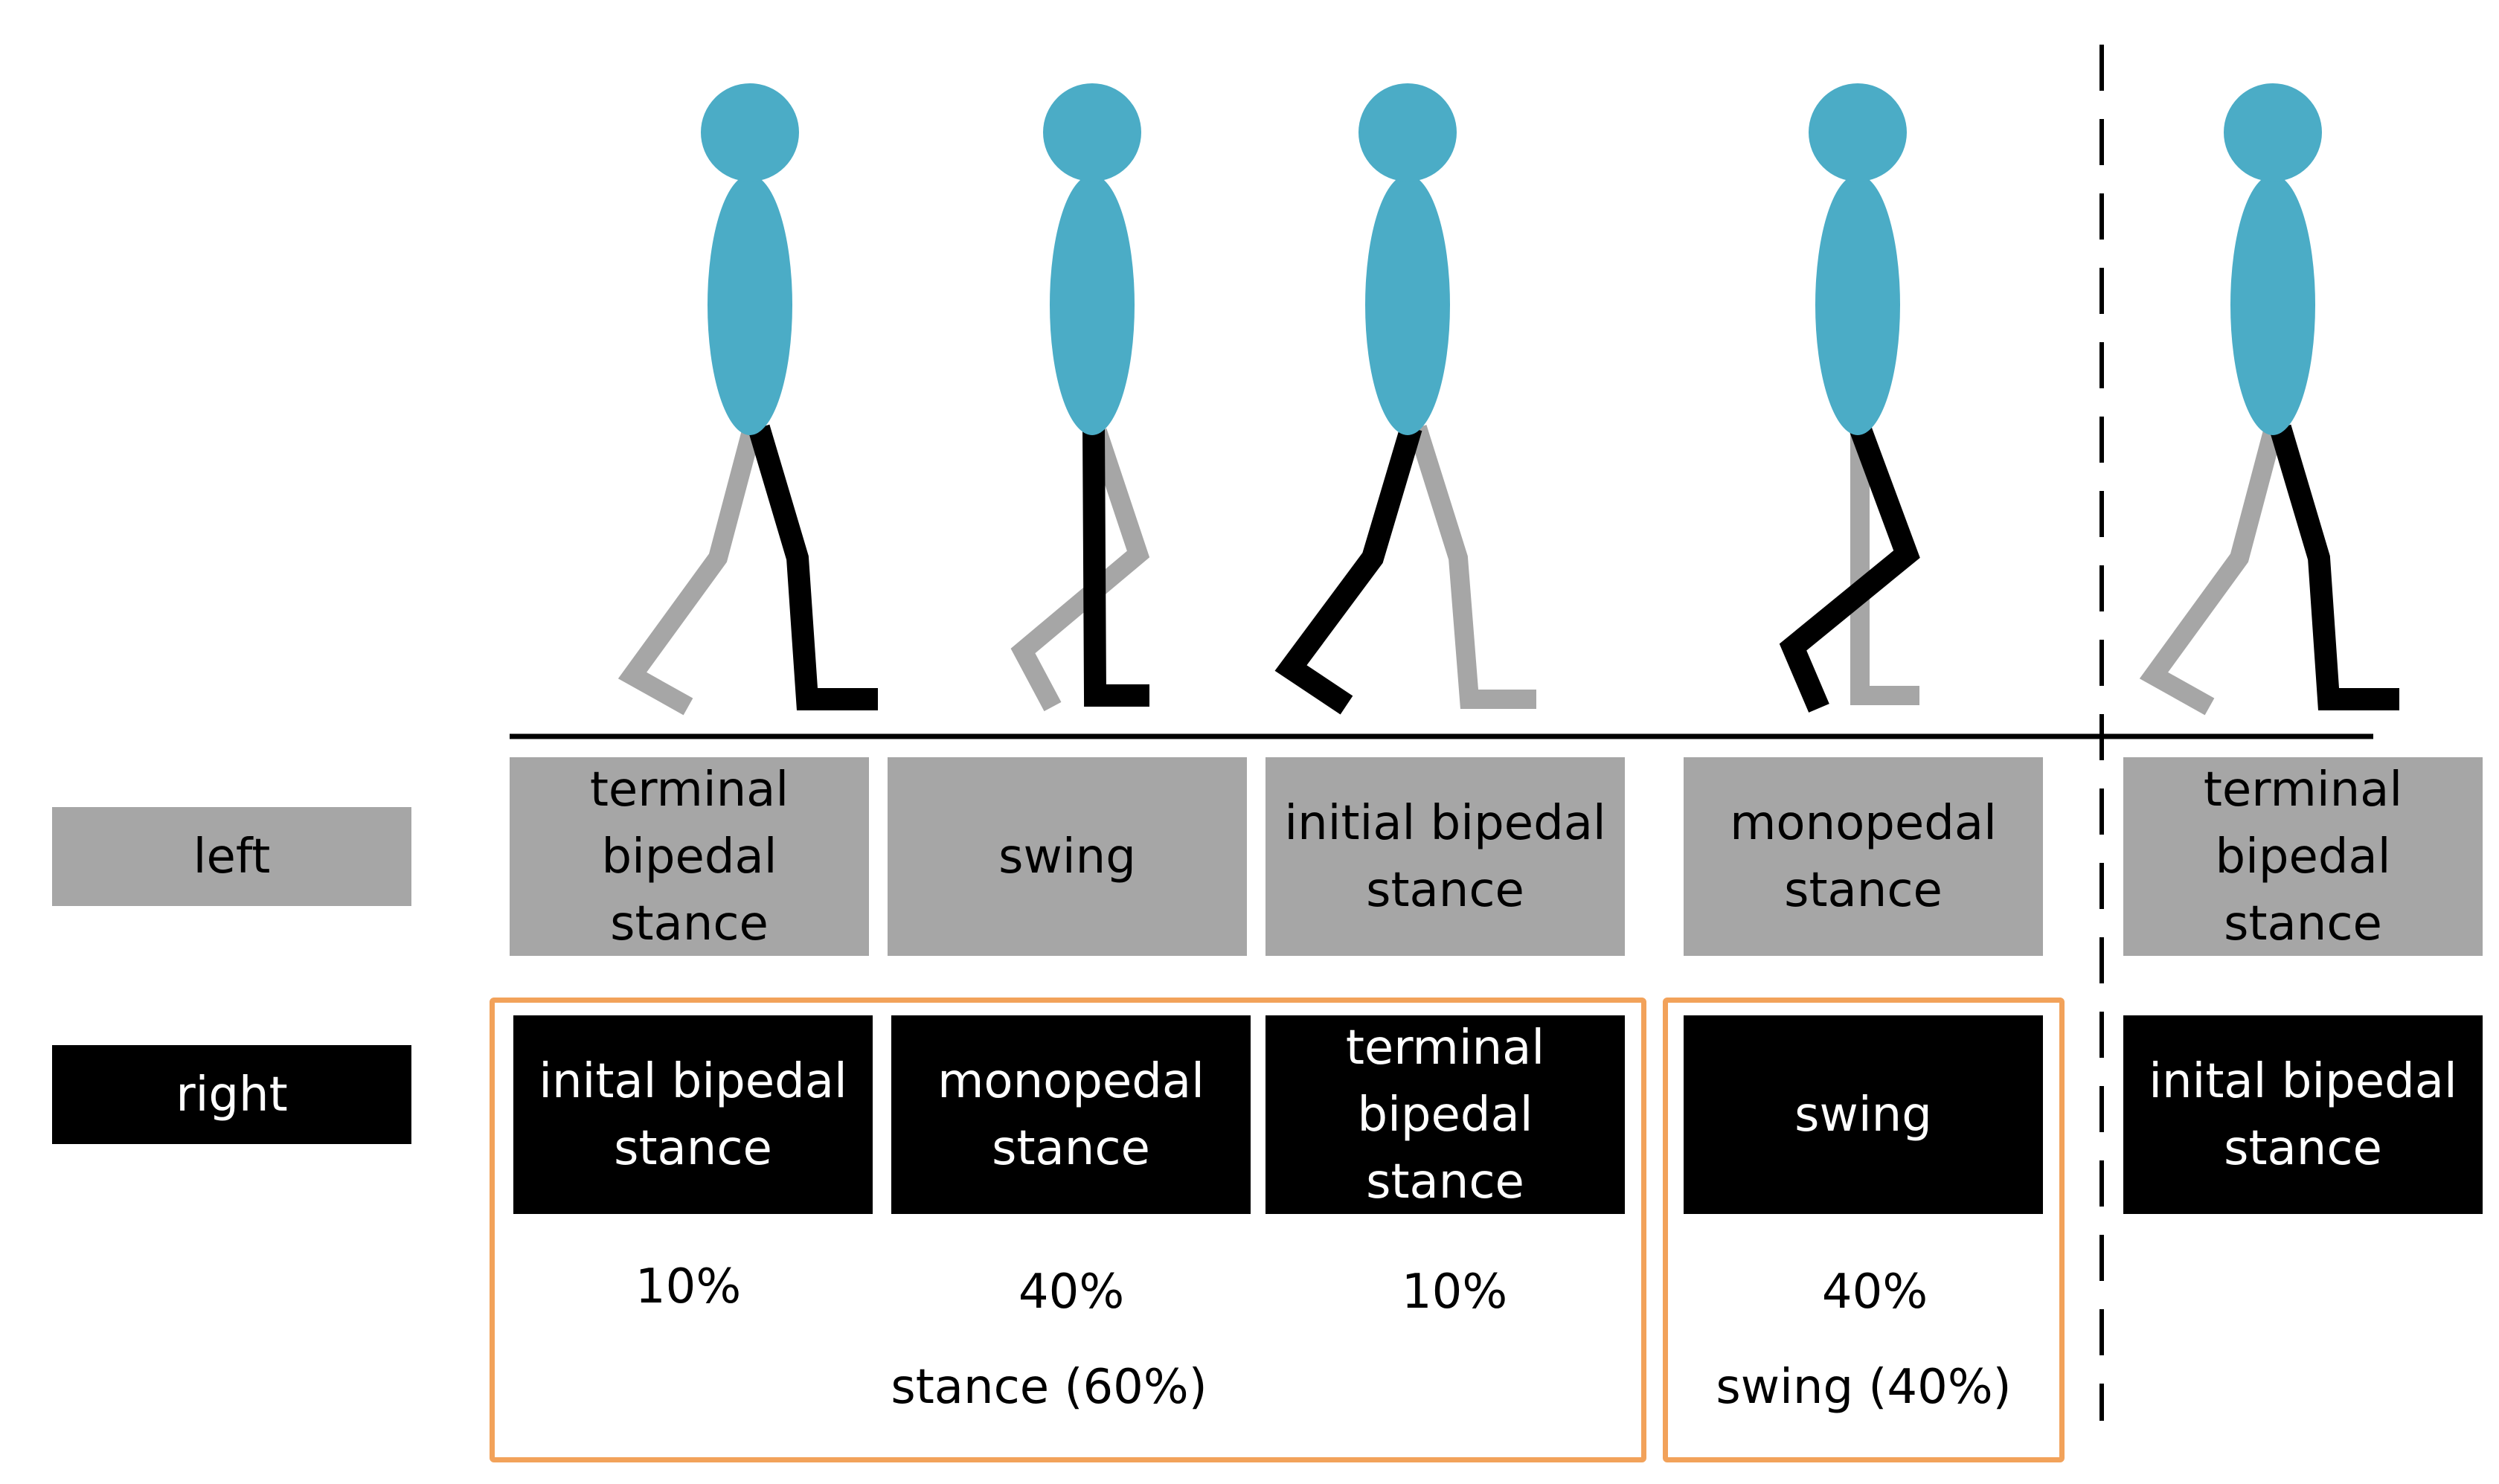 This screenshot has width=2499, height=1484. Describe the element at coordinates (1454, 1292) in the screenshot. I see `percentage-3: 10%` at that location.